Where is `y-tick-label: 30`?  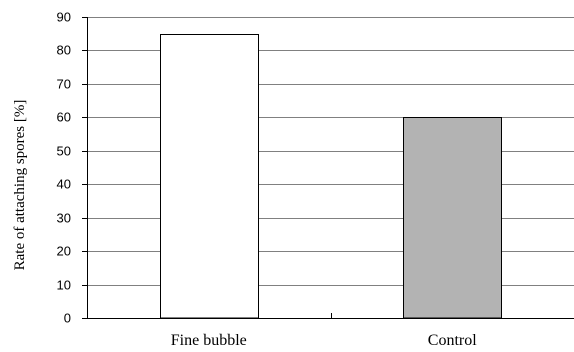
y-tick-label: 30 is located at coordinates (64, 218).